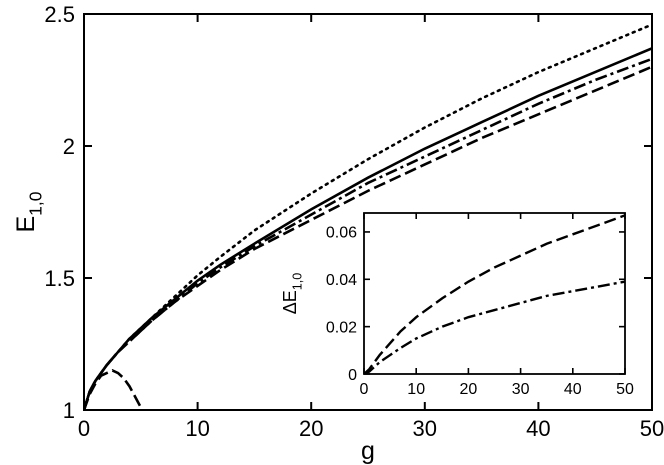  What do you see at coordinates (341, 280) in the screenshot?
I see `inset-y-tick-label: 0.04` at bounding box center [341, 280].